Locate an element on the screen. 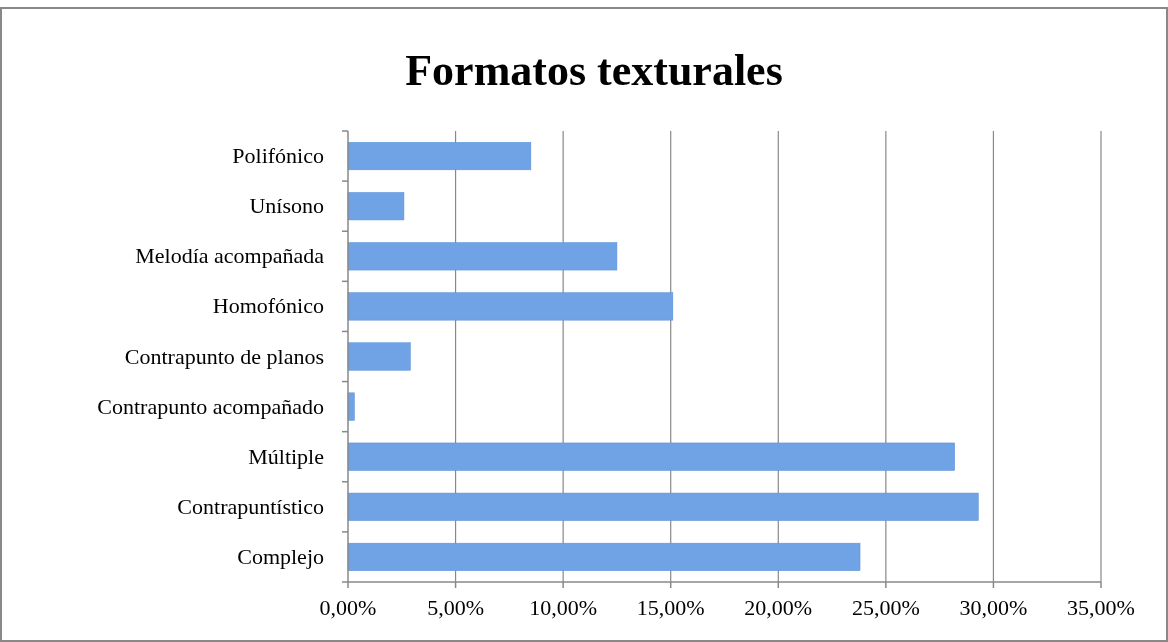  x-tick-label: 15,00% is located at coordinates (670, 607).